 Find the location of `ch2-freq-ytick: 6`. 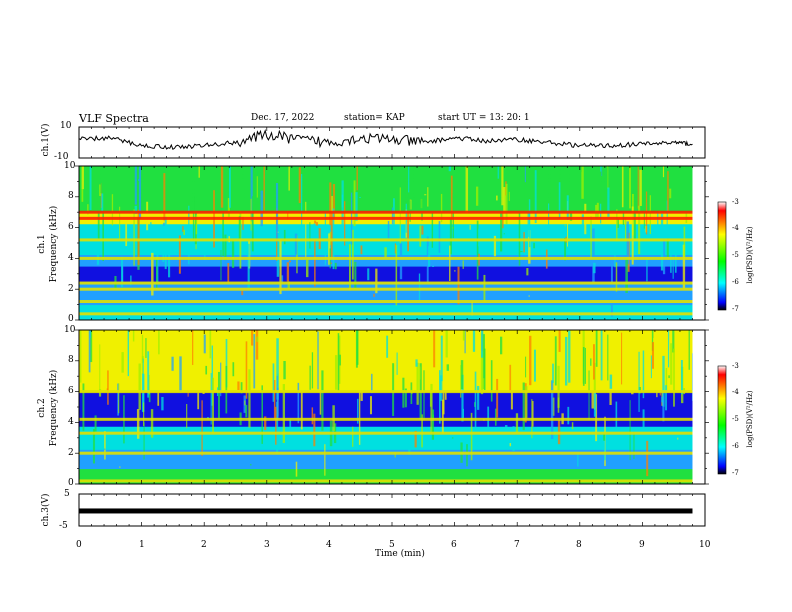

ch2-freq-ytick: 6 is located at coordinates (71, 391).